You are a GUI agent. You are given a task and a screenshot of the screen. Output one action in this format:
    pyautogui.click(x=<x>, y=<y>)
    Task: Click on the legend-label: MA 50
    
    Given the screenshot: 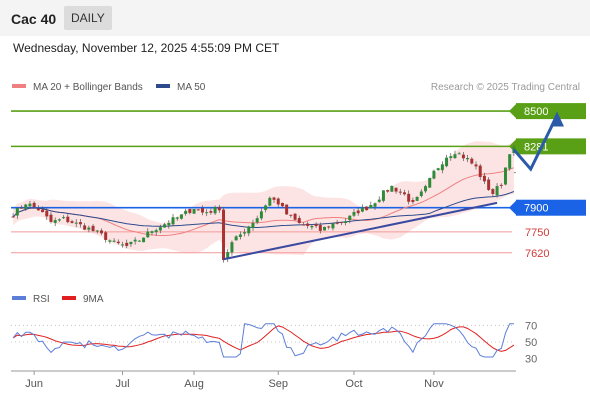 What is the action you would take?
    pyautogui.click(x=191, y=87)
    